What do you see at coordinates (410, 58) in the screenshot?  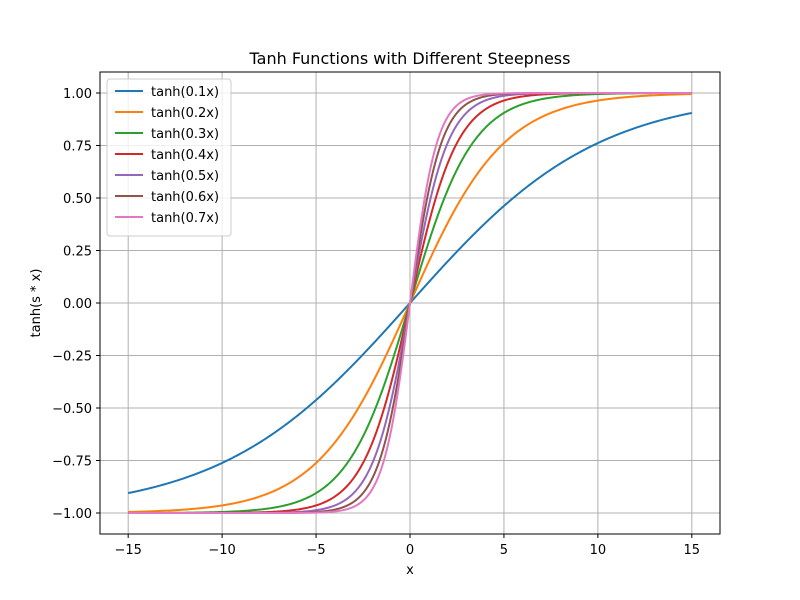 I see `chart-title: Tanh Functions with Different Steepness` at bounding box center [410, 58].